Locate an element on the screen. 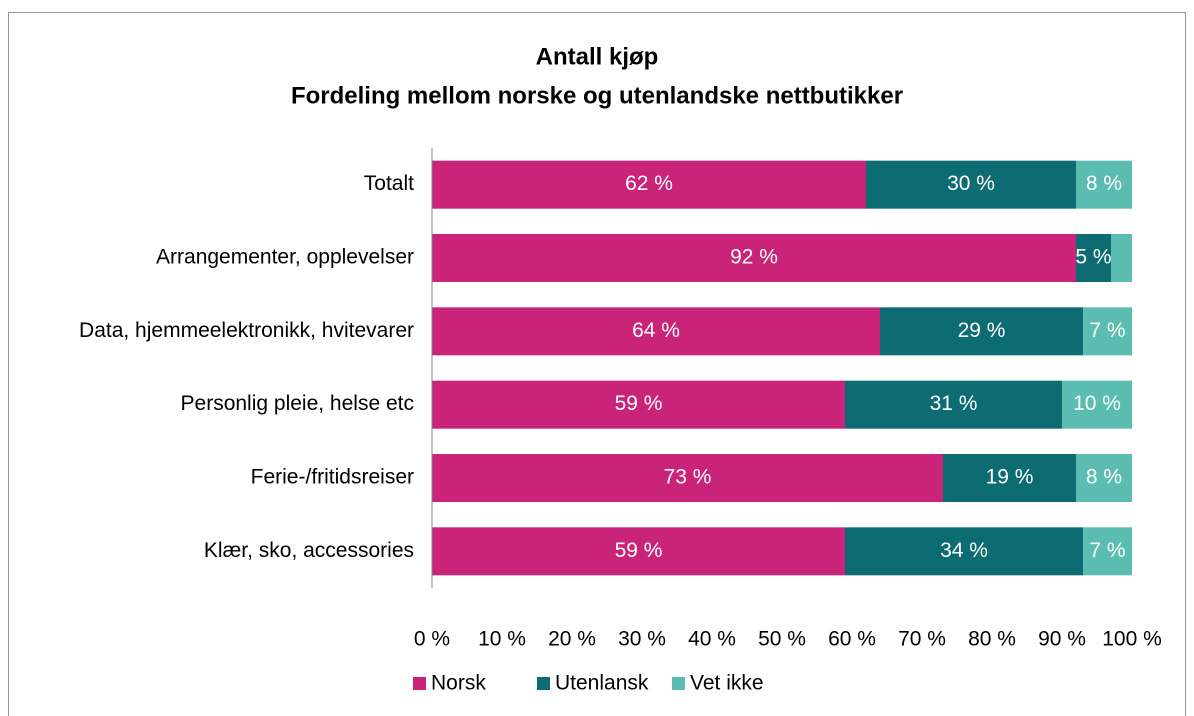  value-label: 19 % is located at coordinates (1010, 477).